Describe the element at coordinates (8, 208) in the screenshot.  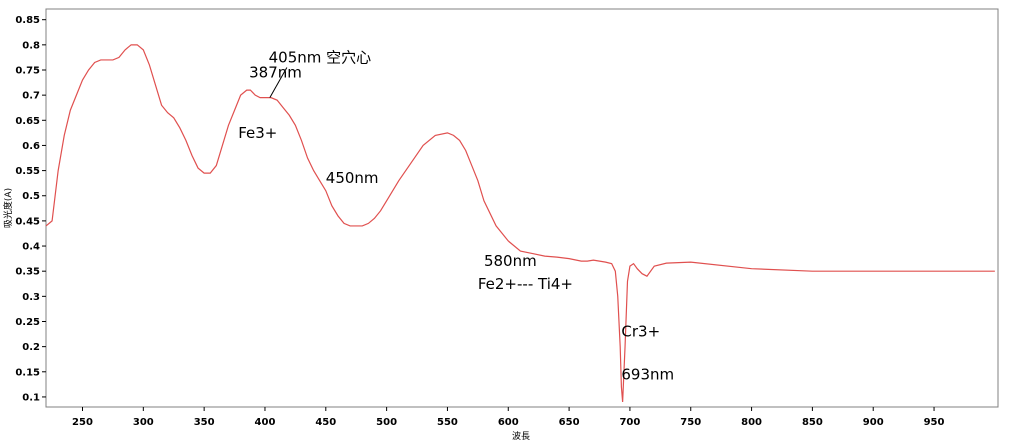
I see `y-axis-title: 吸光度(A)` at that location.